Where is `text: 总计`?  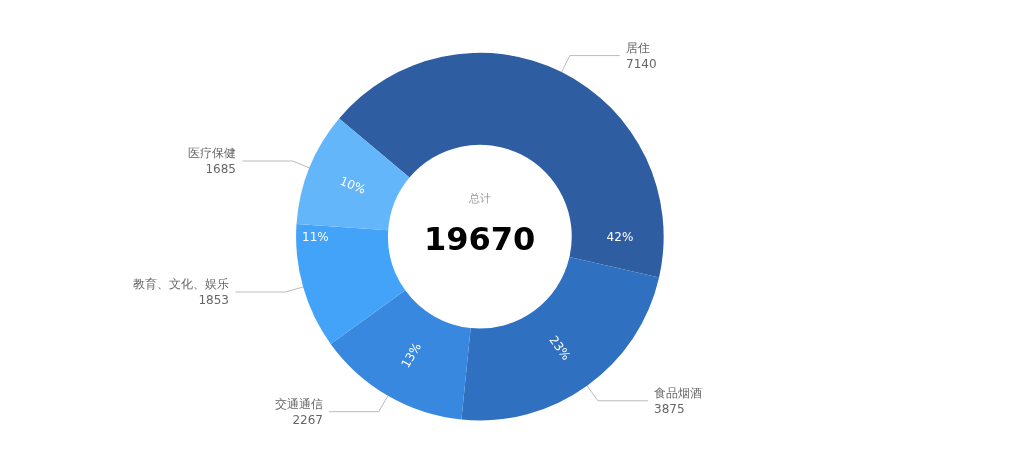
text: 总计 is located at coordinates (479, 198).